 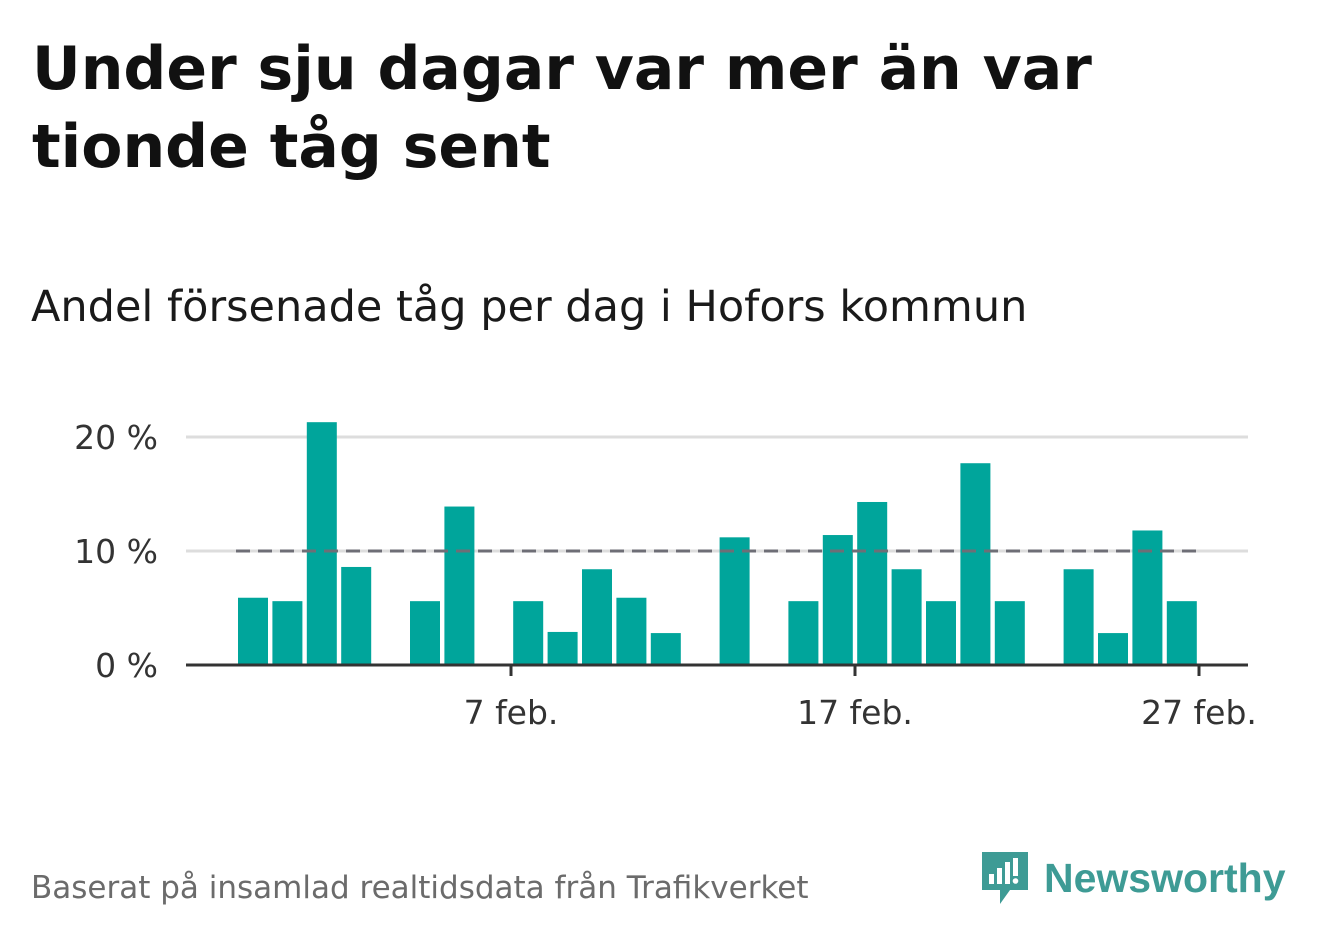 What do you see at coordinates (116, 437) in the screenshot?
I see `y-tick-label: 20 %` at bounding box center [116, 437].